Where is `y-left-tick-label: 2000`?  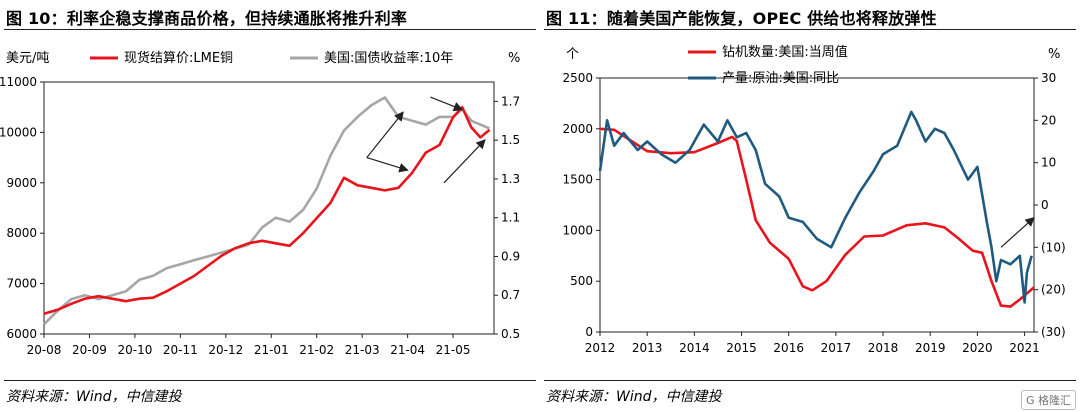
y-left-tick-label: 2000 is located at coordinates (577, 129).